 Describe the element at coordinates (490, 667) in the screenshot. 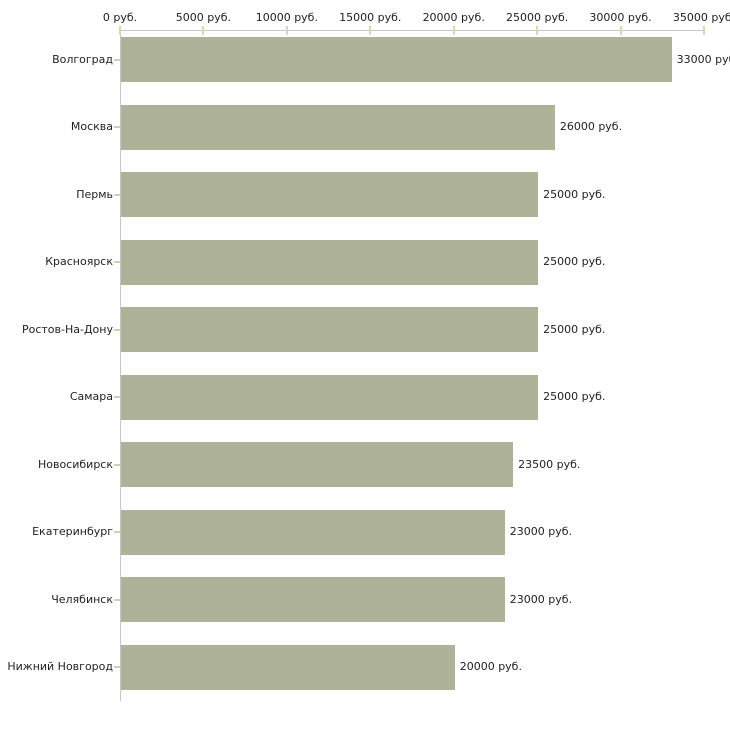

I see `value-label: 20000 руб.` at that location.